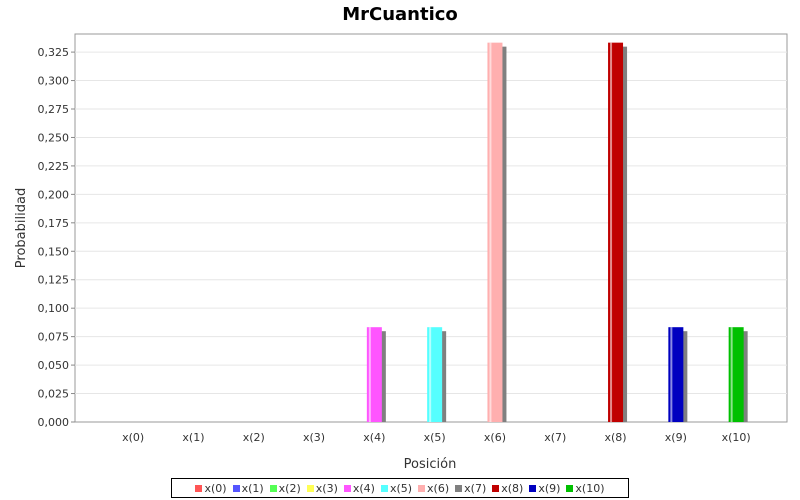 The image size is (800, 500). What do you see at coordinates (54, 52) in the screenshot?
I see `y-tick-label: 0,325` at bounding box center [54, 52].